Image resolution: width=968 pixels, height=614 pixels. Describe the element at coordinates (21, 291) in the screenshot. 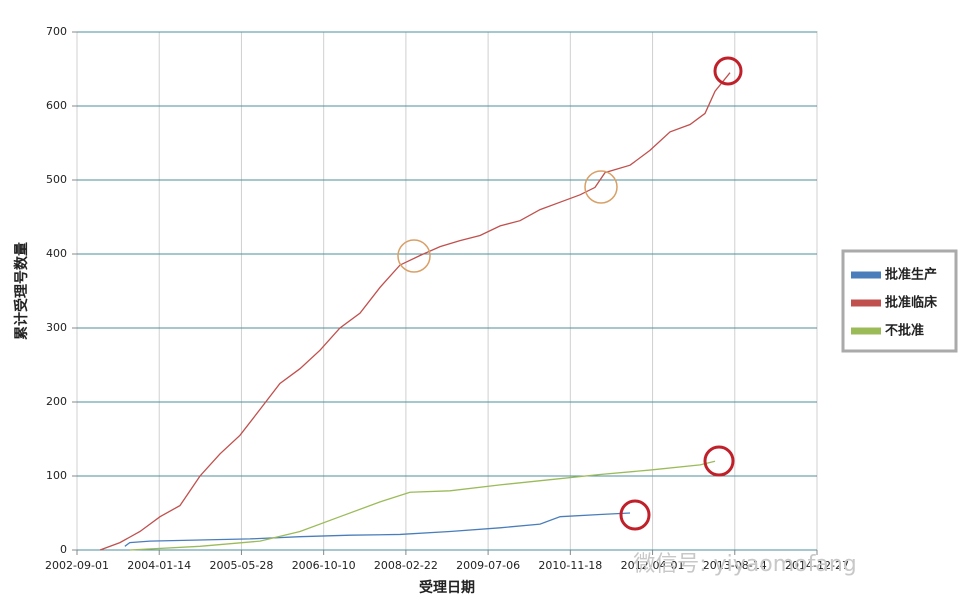

I see `y-axis-title: 累计受理号数量` at that location.